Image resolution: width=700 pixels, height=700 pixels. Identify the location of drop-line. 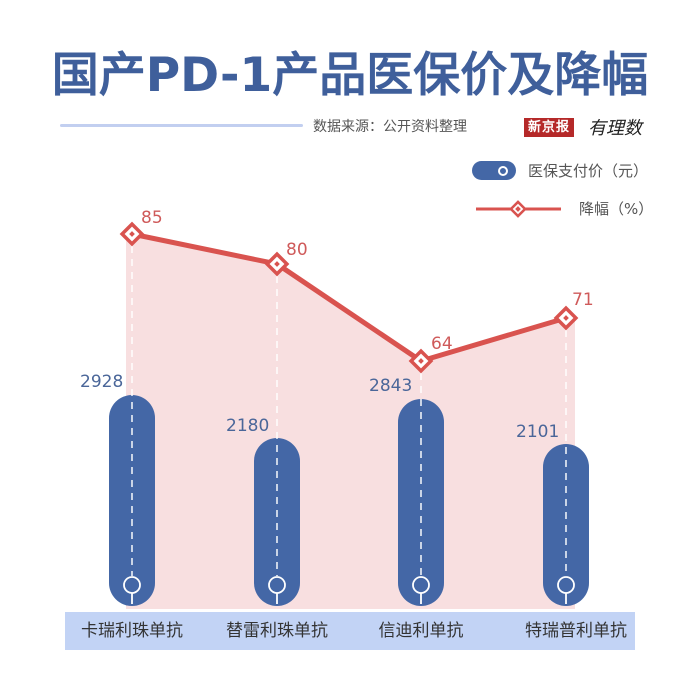
(349, 297).